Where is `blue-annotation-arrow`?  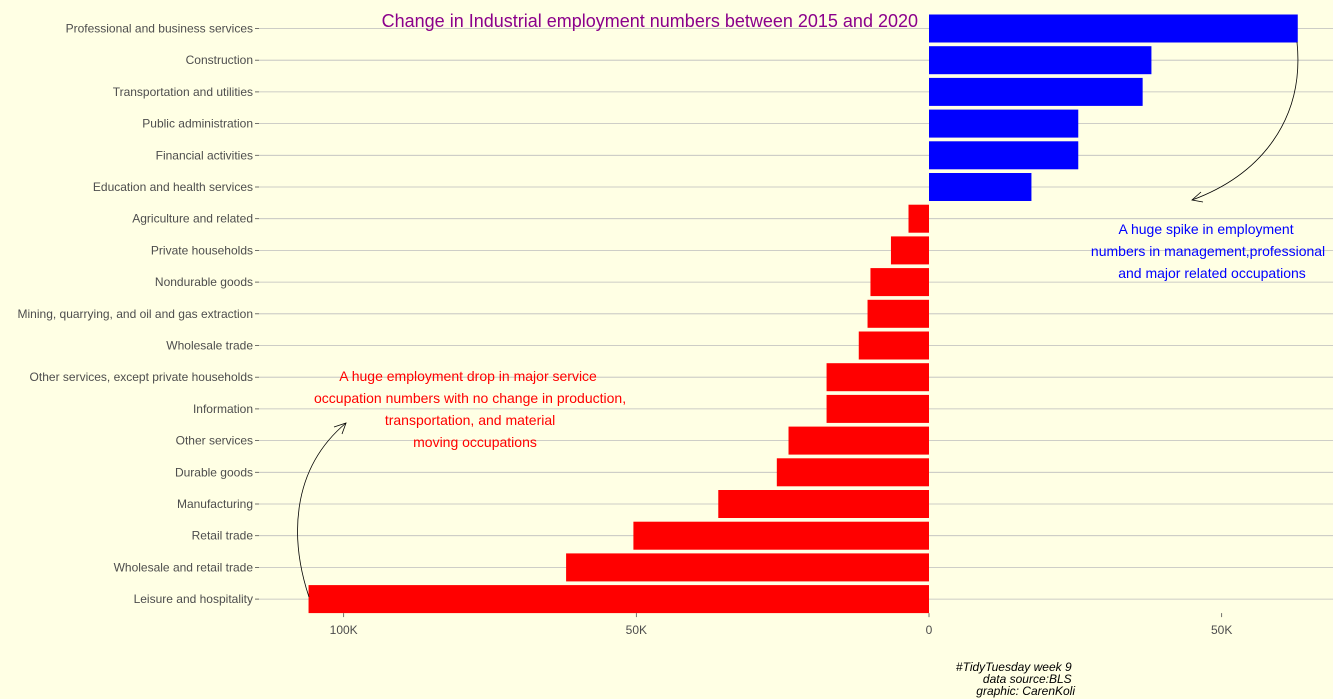
blue-annotation-arrow is located at coordinates (1245, 121).